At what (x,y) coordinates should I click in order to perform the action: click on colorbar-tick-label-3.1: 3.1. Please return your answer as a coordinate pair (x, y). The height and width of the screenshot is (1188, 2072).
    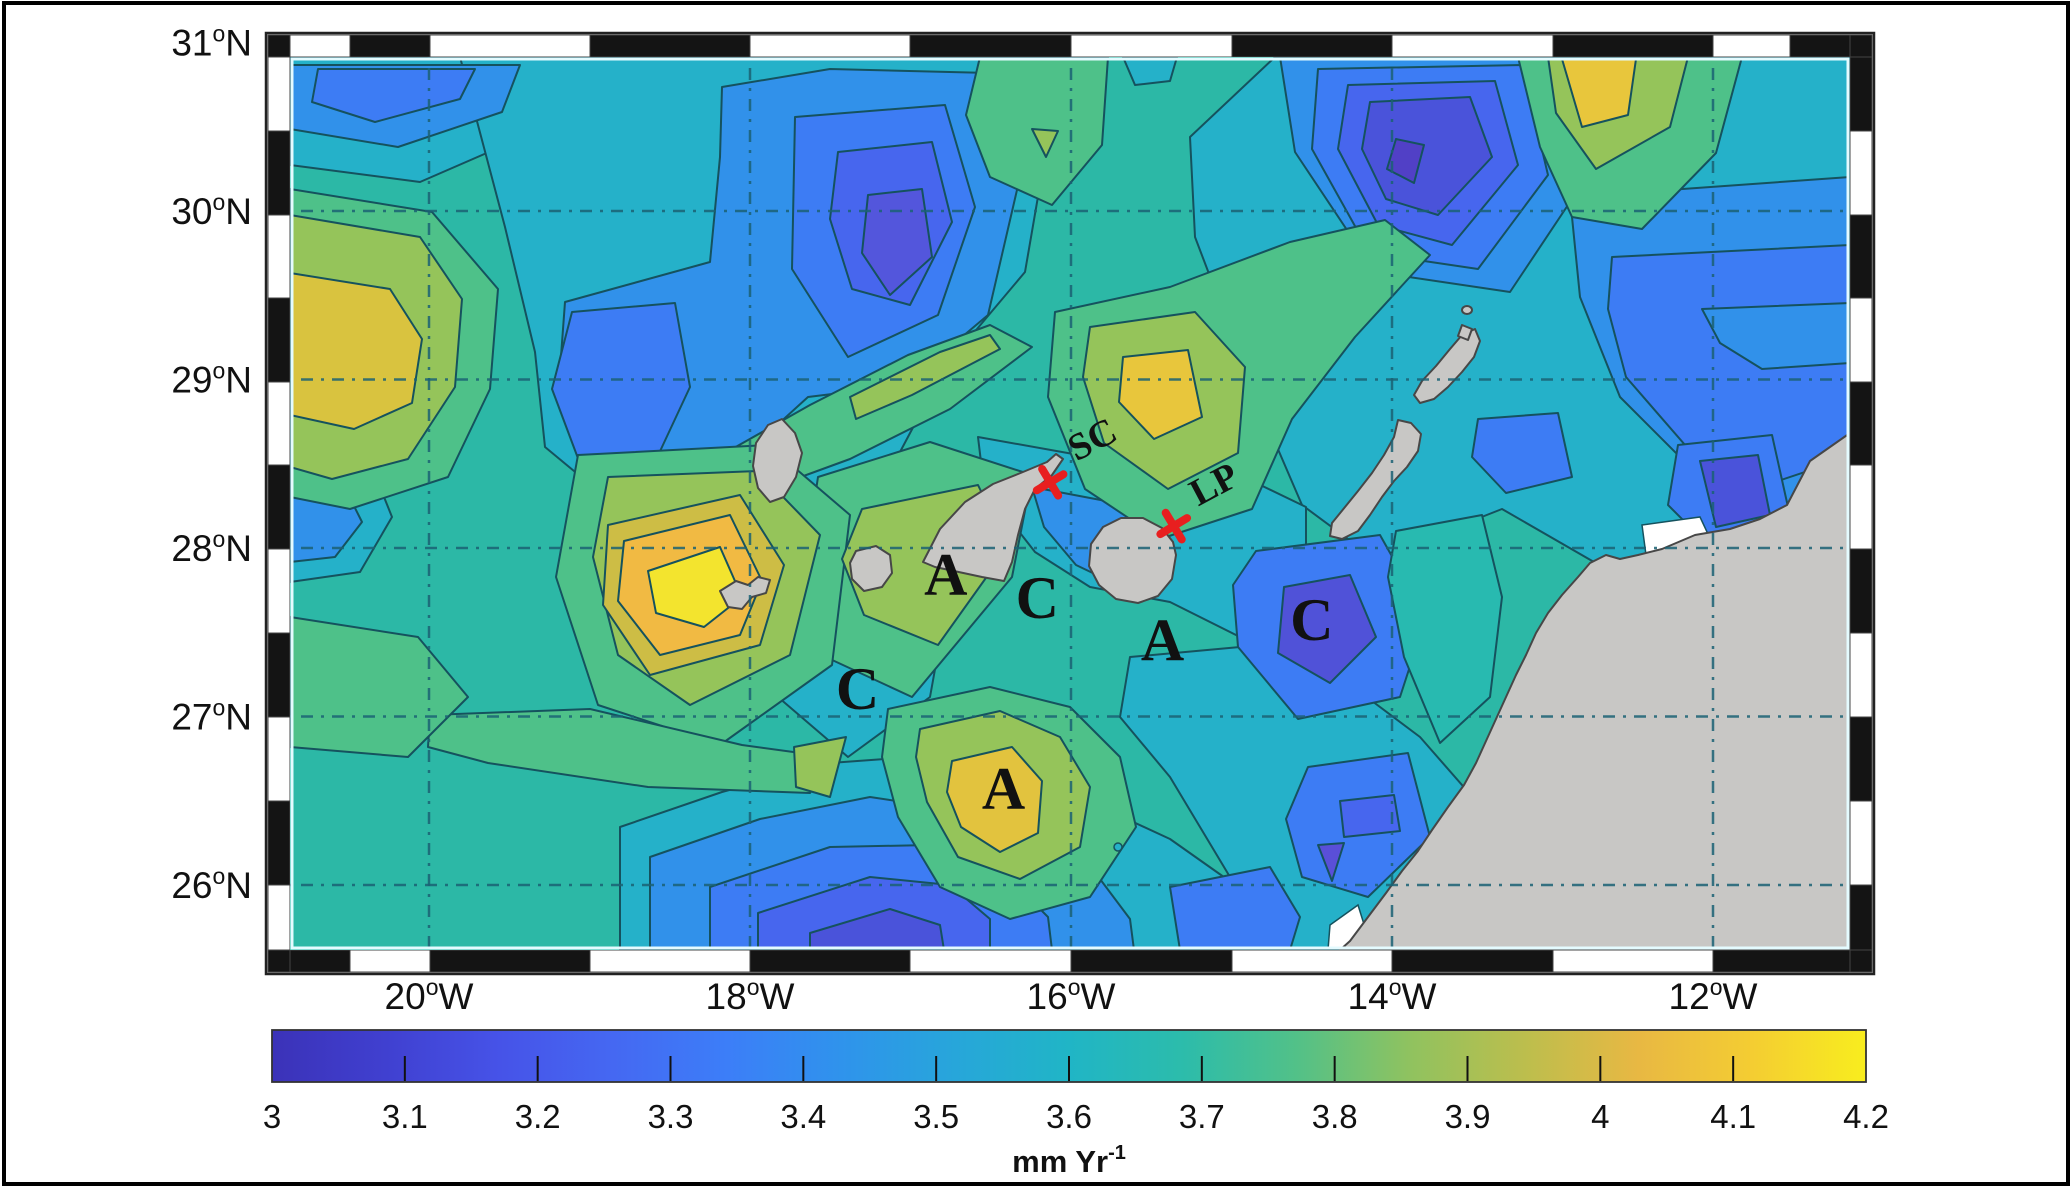
    Looking at the image, I should click on (405, 1116).